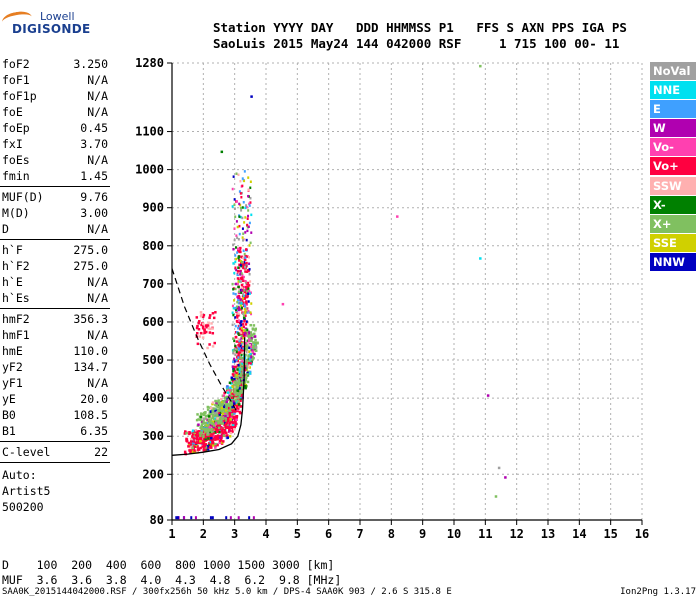 Image resolution: width=700 pixels, height=600 pixels. What do you see at coordinates (205, 341) in the screenshot?
I see `muf-curve` at bounding box center [205, 341].